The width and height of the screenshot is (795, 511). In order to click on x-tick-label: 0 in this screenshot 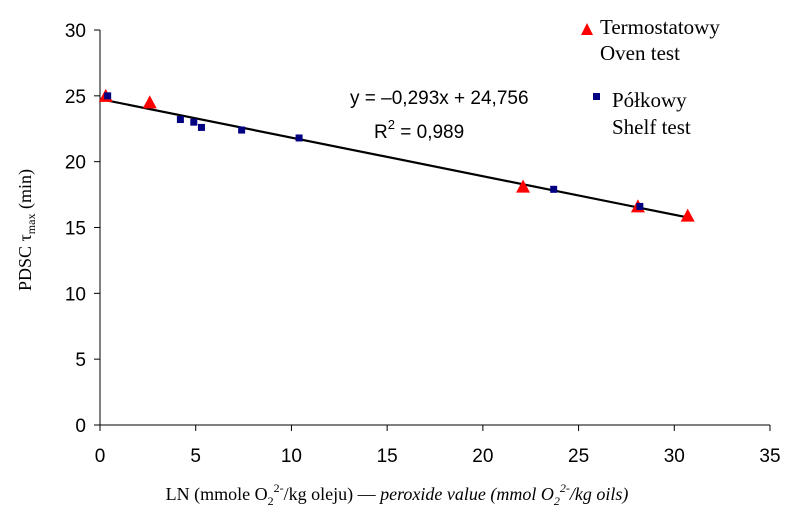, I will do `click(100, 456)`.